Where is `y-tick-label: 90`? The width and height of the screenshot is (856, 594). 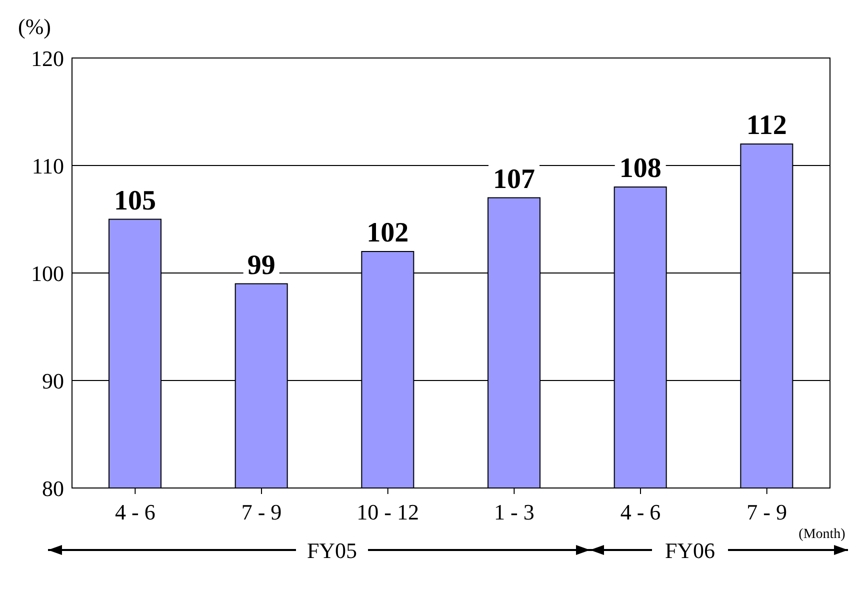
y-tick-label: 90 is located at coordinates (53, 381).